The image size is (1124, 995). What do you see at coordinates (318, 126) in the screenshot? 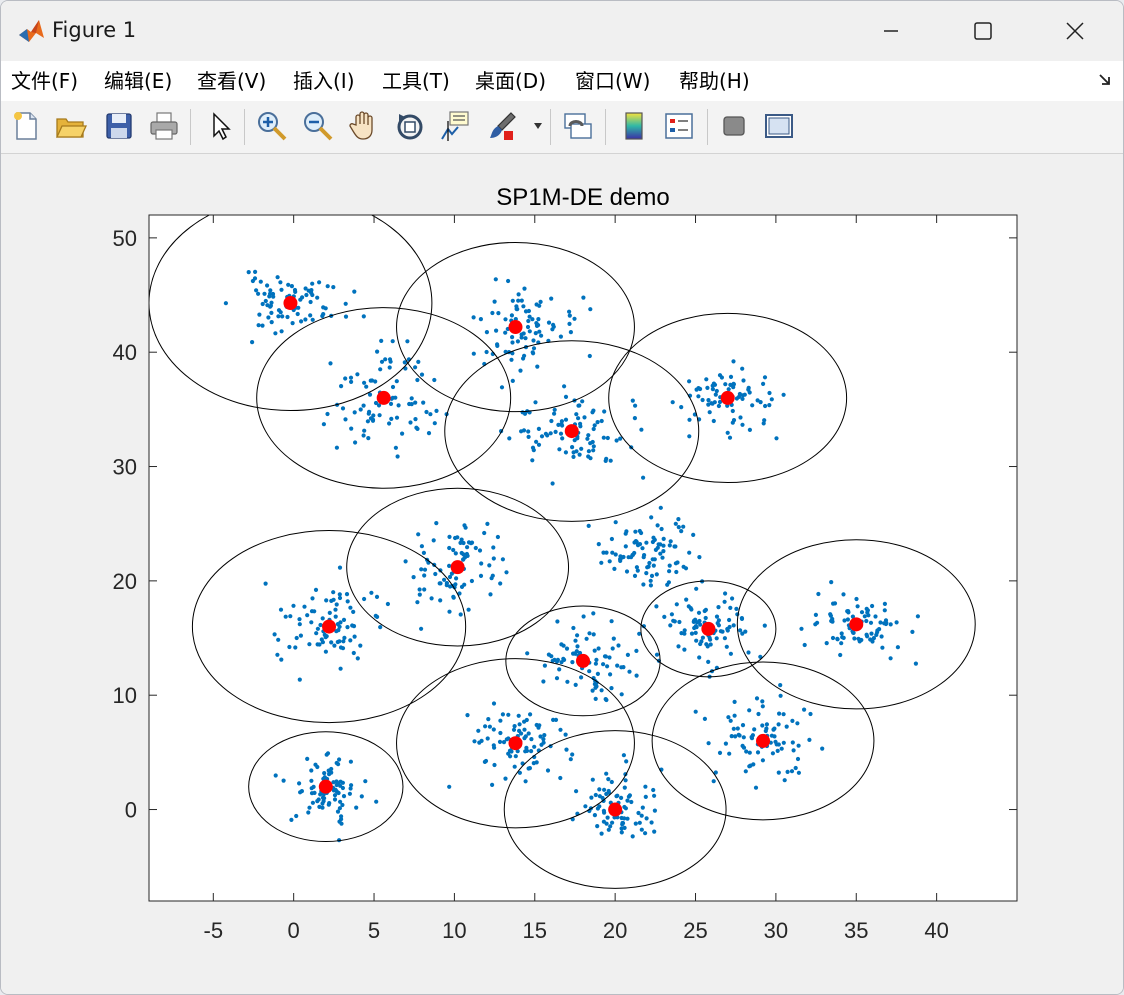
I see `zoom-out-button` at bounding box center [318, 126].